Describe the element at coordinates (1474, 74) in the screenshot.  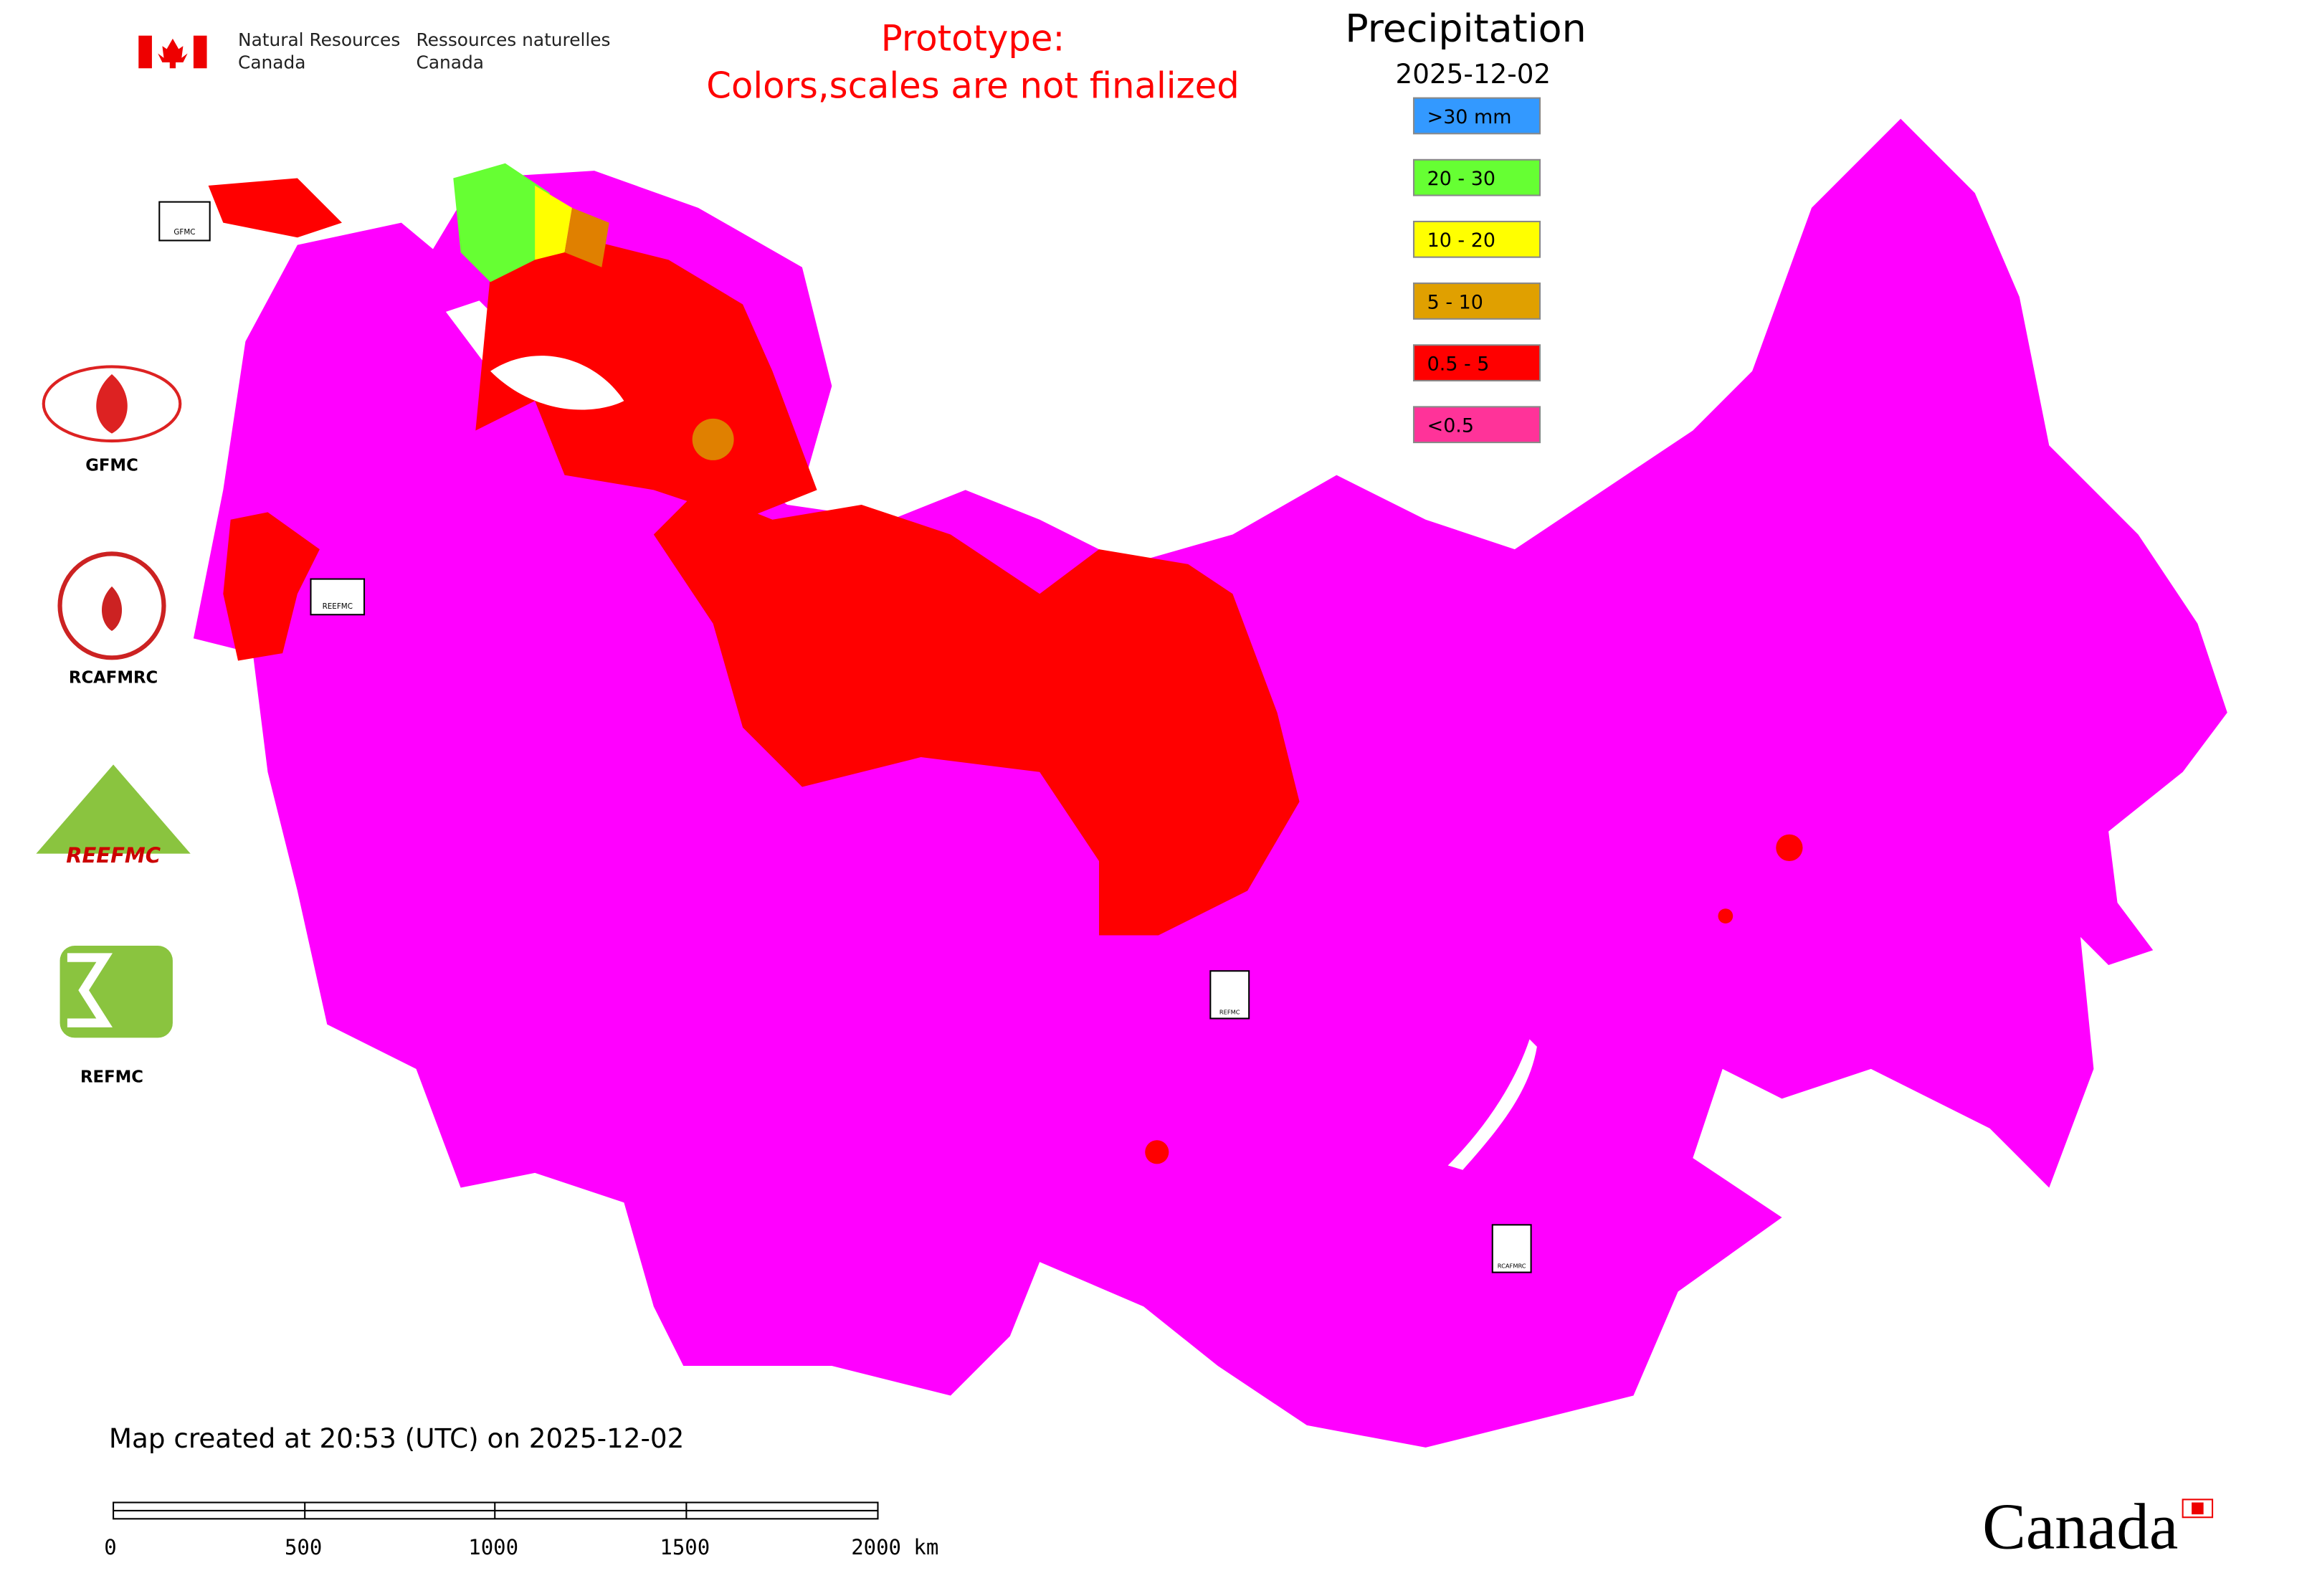
I see `date: 2025-12-02` at that location.